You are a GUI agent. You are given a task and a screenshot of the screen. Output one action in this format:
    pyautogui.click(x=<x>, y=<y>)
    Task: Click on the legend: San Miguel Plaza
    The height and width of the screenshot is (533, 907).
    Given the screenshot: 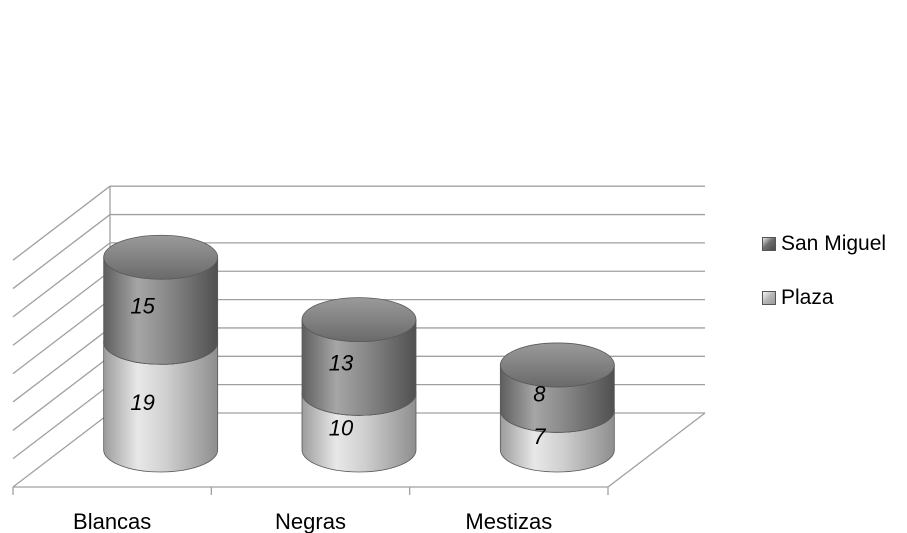 What is the action you would take?
    pyautogui.click(x=824, y=271)
    